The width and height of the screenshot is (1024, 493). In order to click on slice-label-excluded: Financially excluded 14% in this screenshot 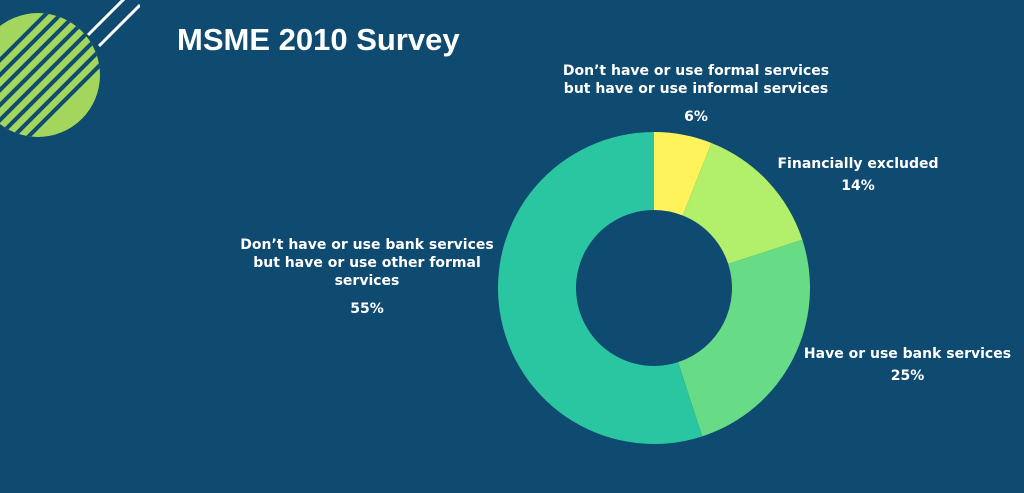, I will do `click(858, 175)`.